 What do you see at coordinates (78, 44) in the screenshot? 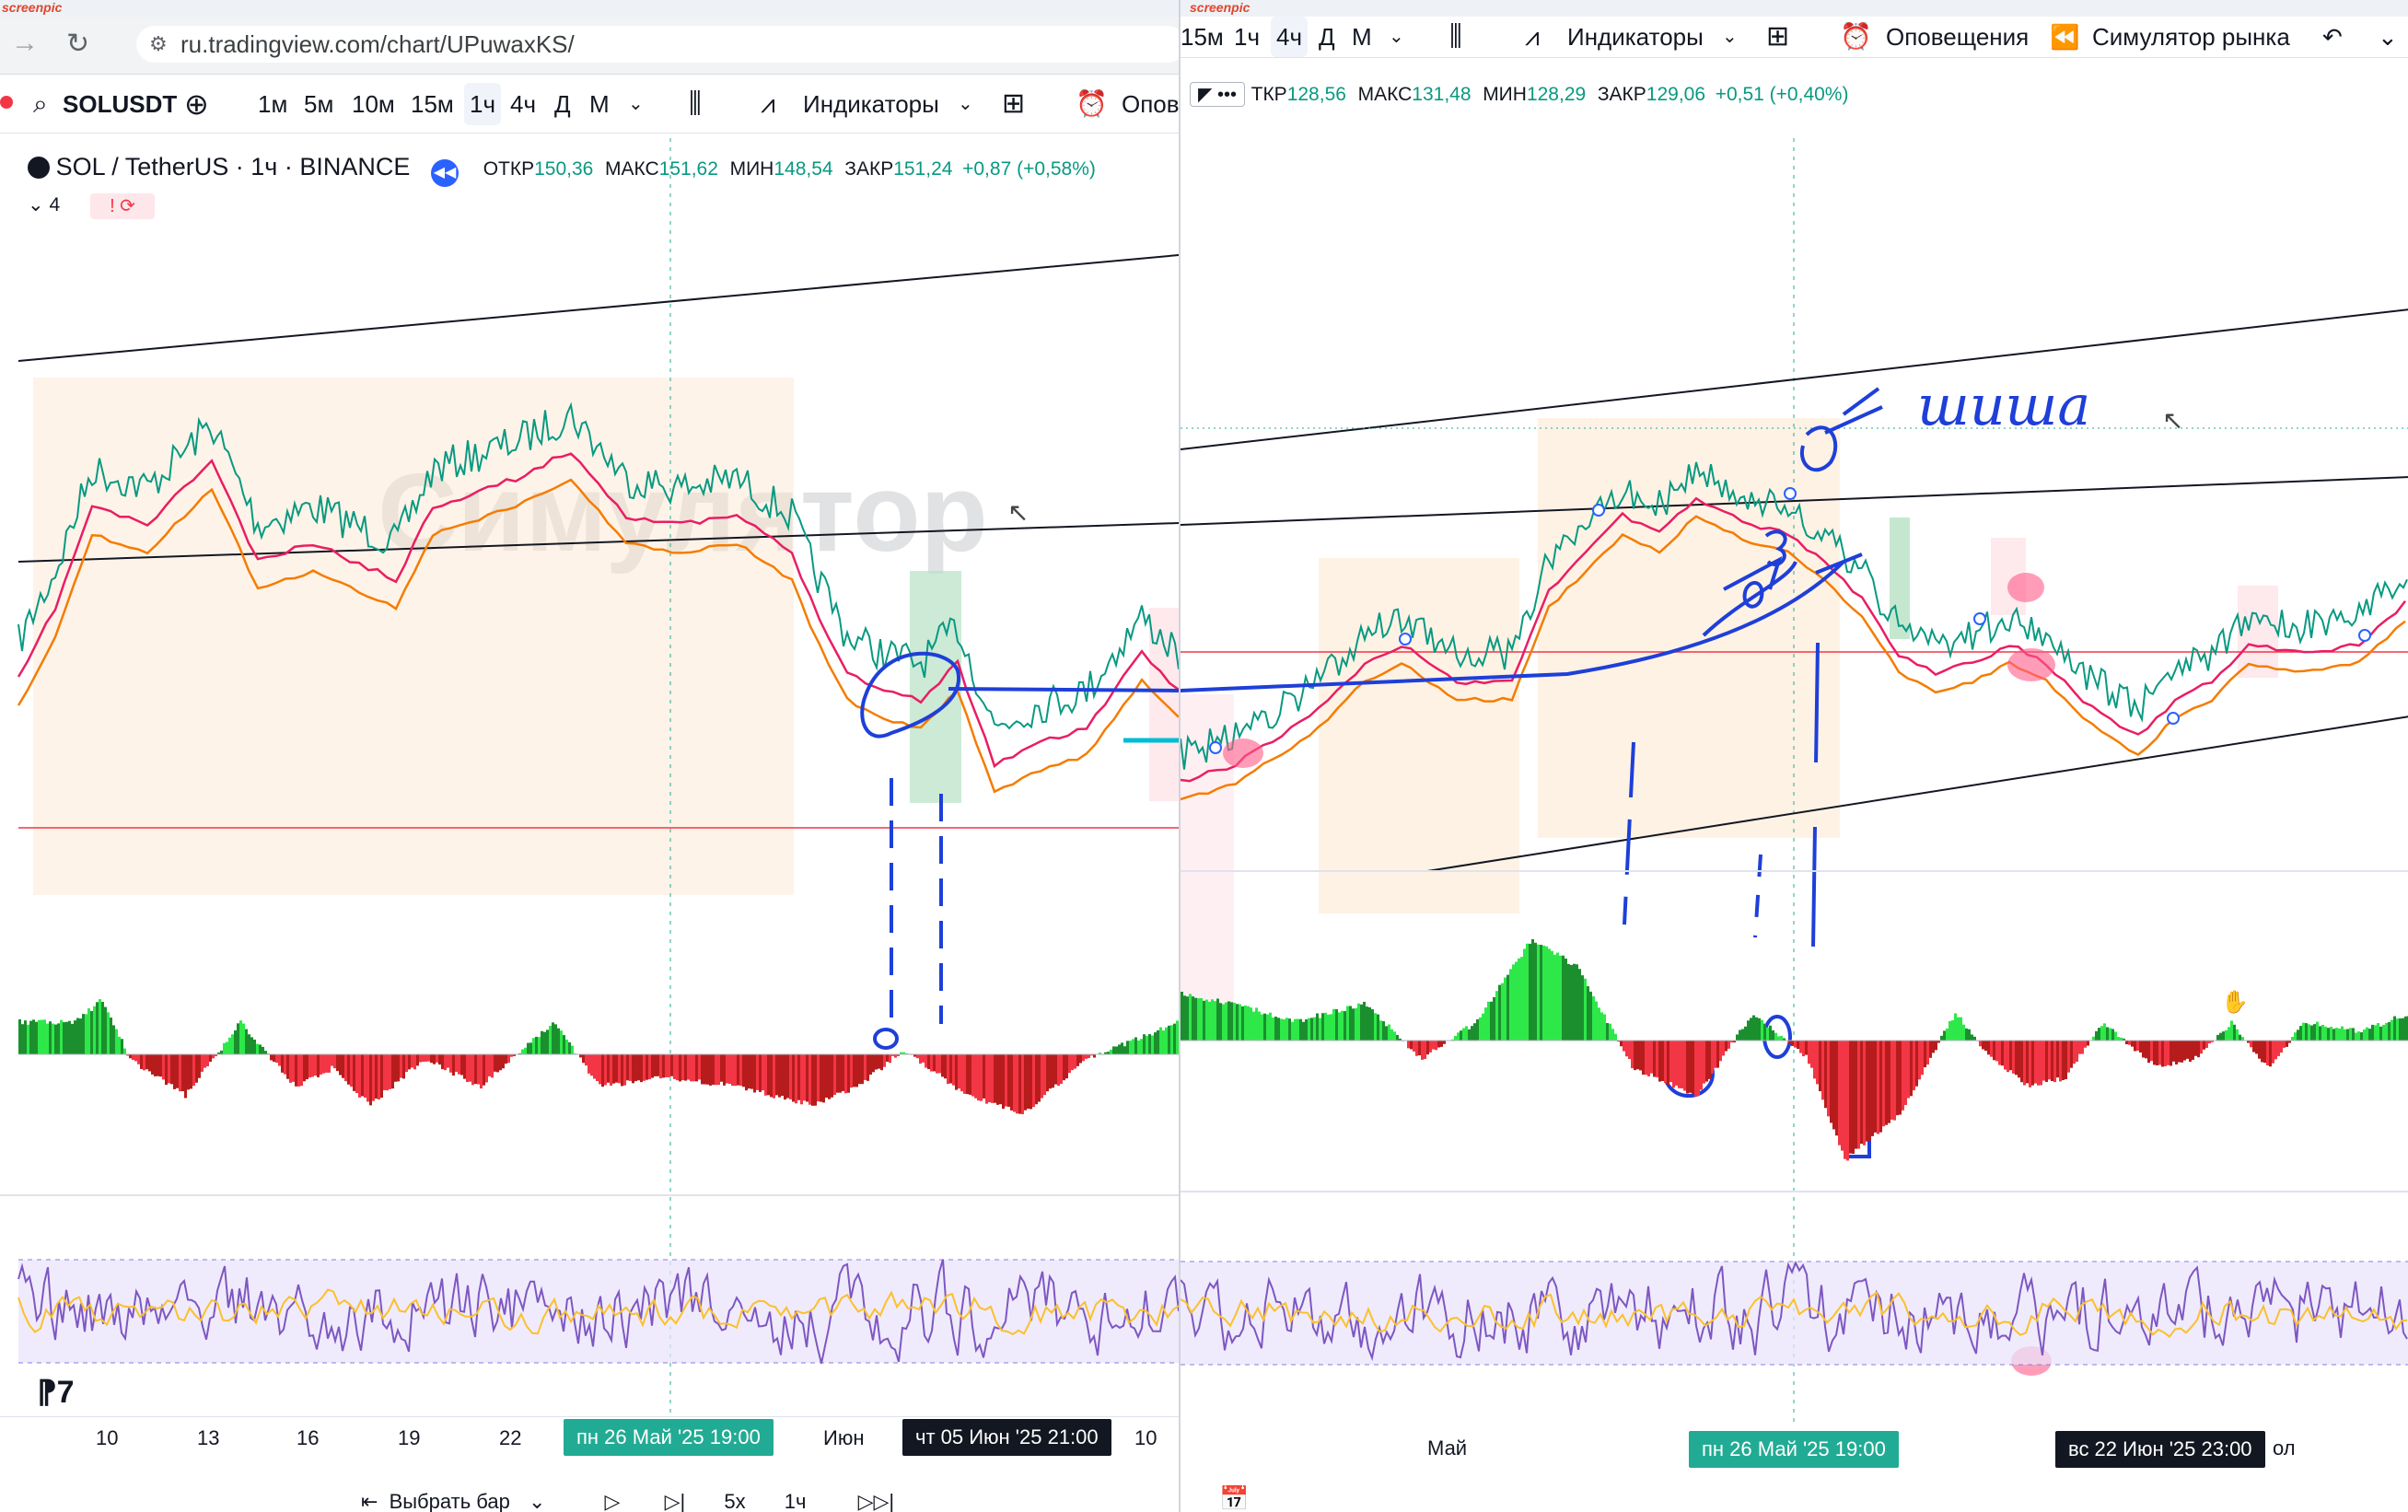
I see `reload-icon: ↻` at bounding box center [78, 44].